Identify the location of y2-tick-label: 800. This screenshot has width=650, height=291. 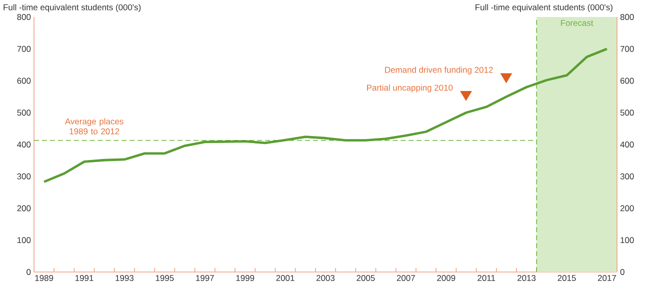
(627, 17).